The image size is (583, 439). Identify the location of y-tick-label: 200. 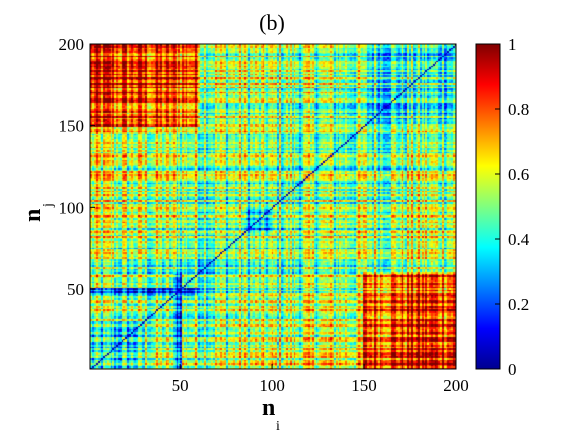
(72, 44).